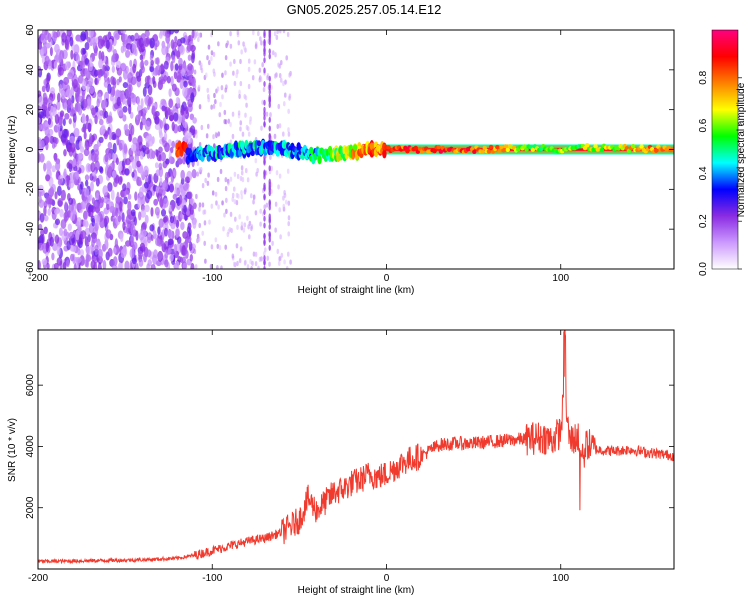 This screenshot has height=600, width=750. What do you see at coordinates (30, 189) in the screenshot?
I see `spectrogram-y-tick-label: -20` at bounding box center [30, 189].